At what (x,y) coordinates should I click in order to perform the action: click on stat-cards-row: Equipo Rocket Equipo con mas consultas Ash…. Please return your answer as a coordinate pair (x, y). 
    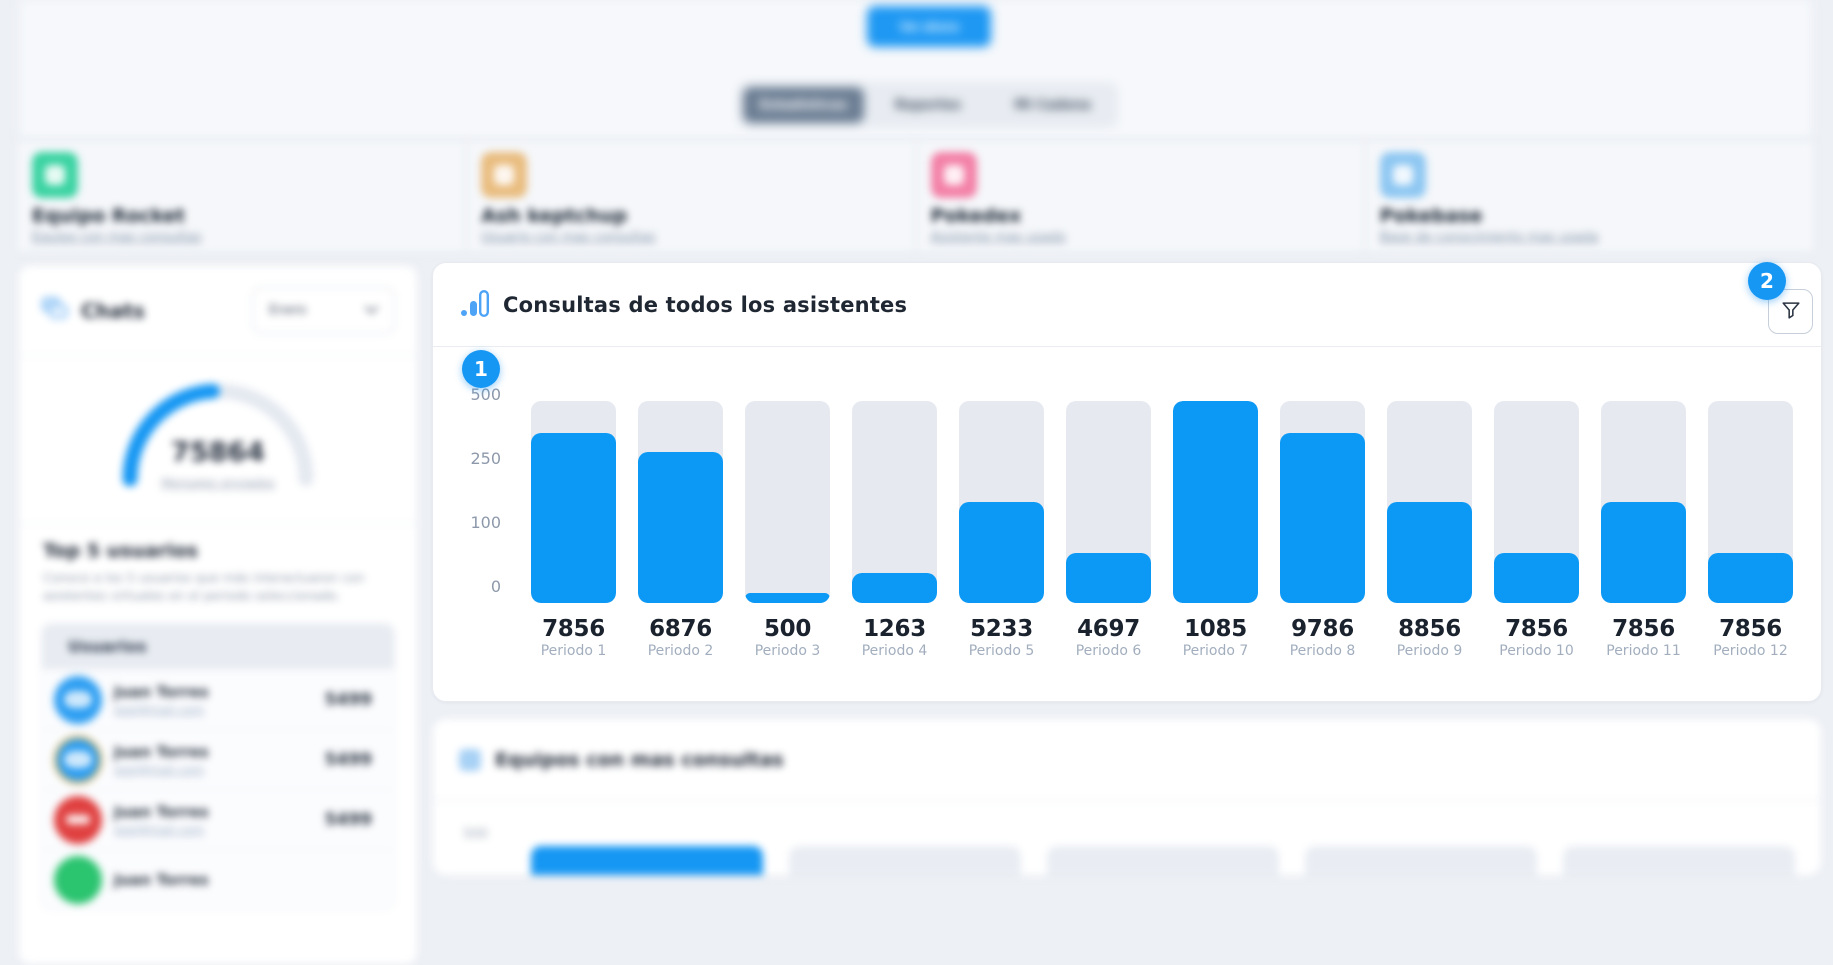
    Looking at the image, I should click on (915, 196).